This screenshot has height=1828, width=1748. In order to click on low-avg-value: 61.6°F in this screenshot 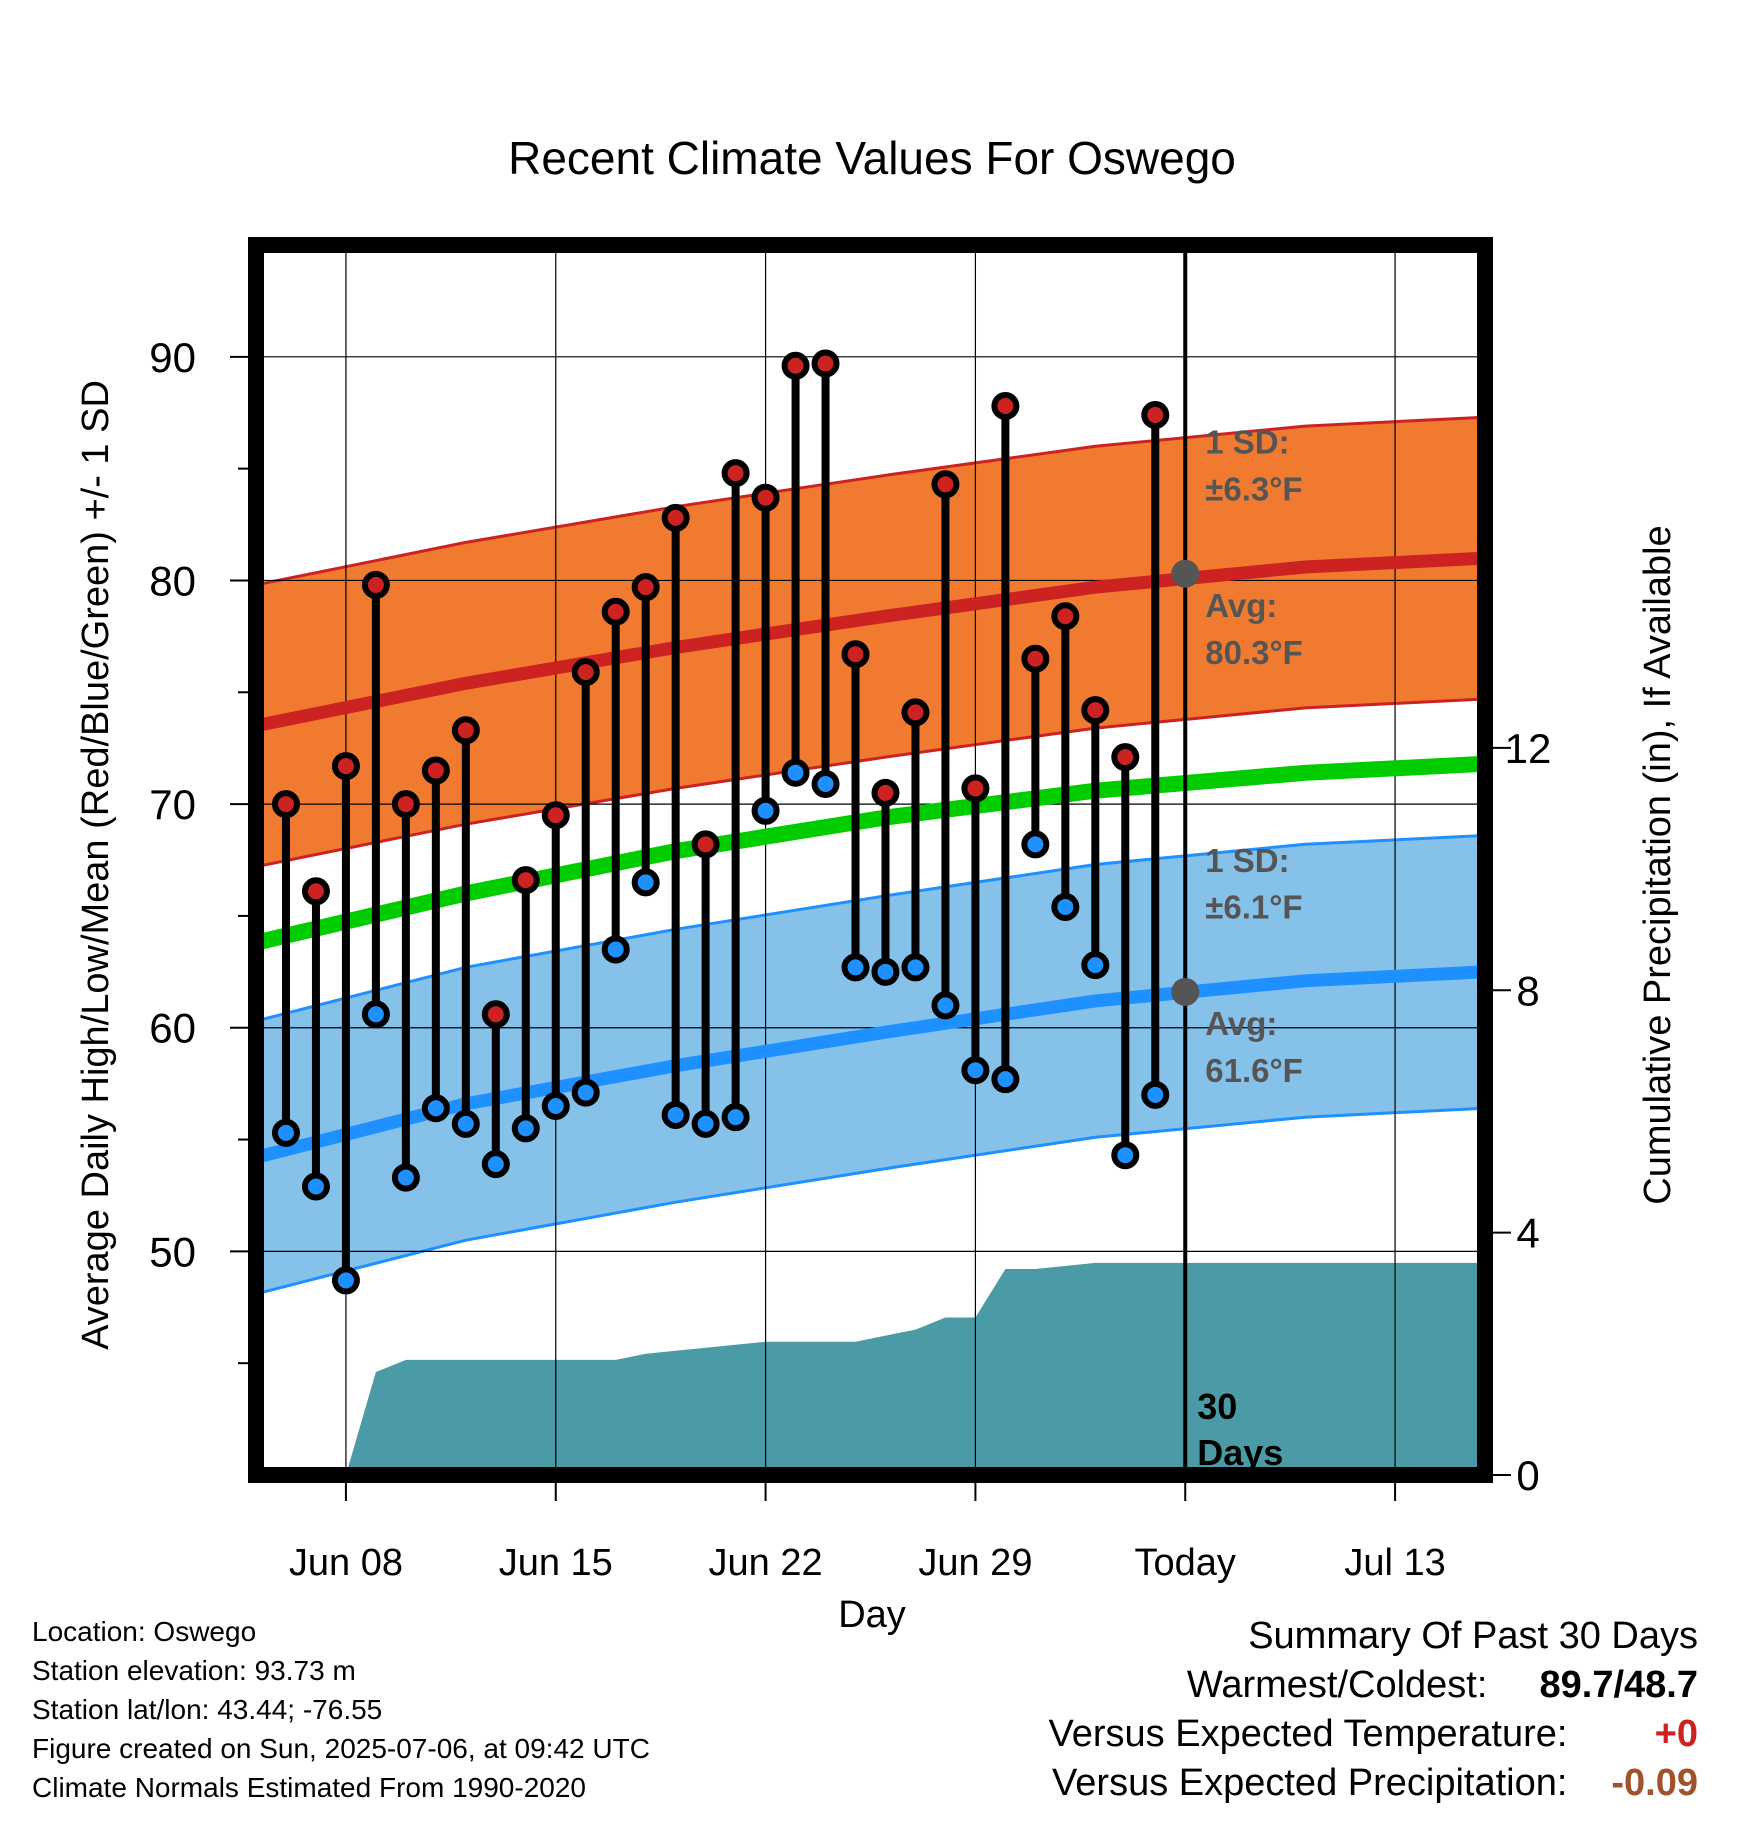, I will do `click(1254, 1070)`.